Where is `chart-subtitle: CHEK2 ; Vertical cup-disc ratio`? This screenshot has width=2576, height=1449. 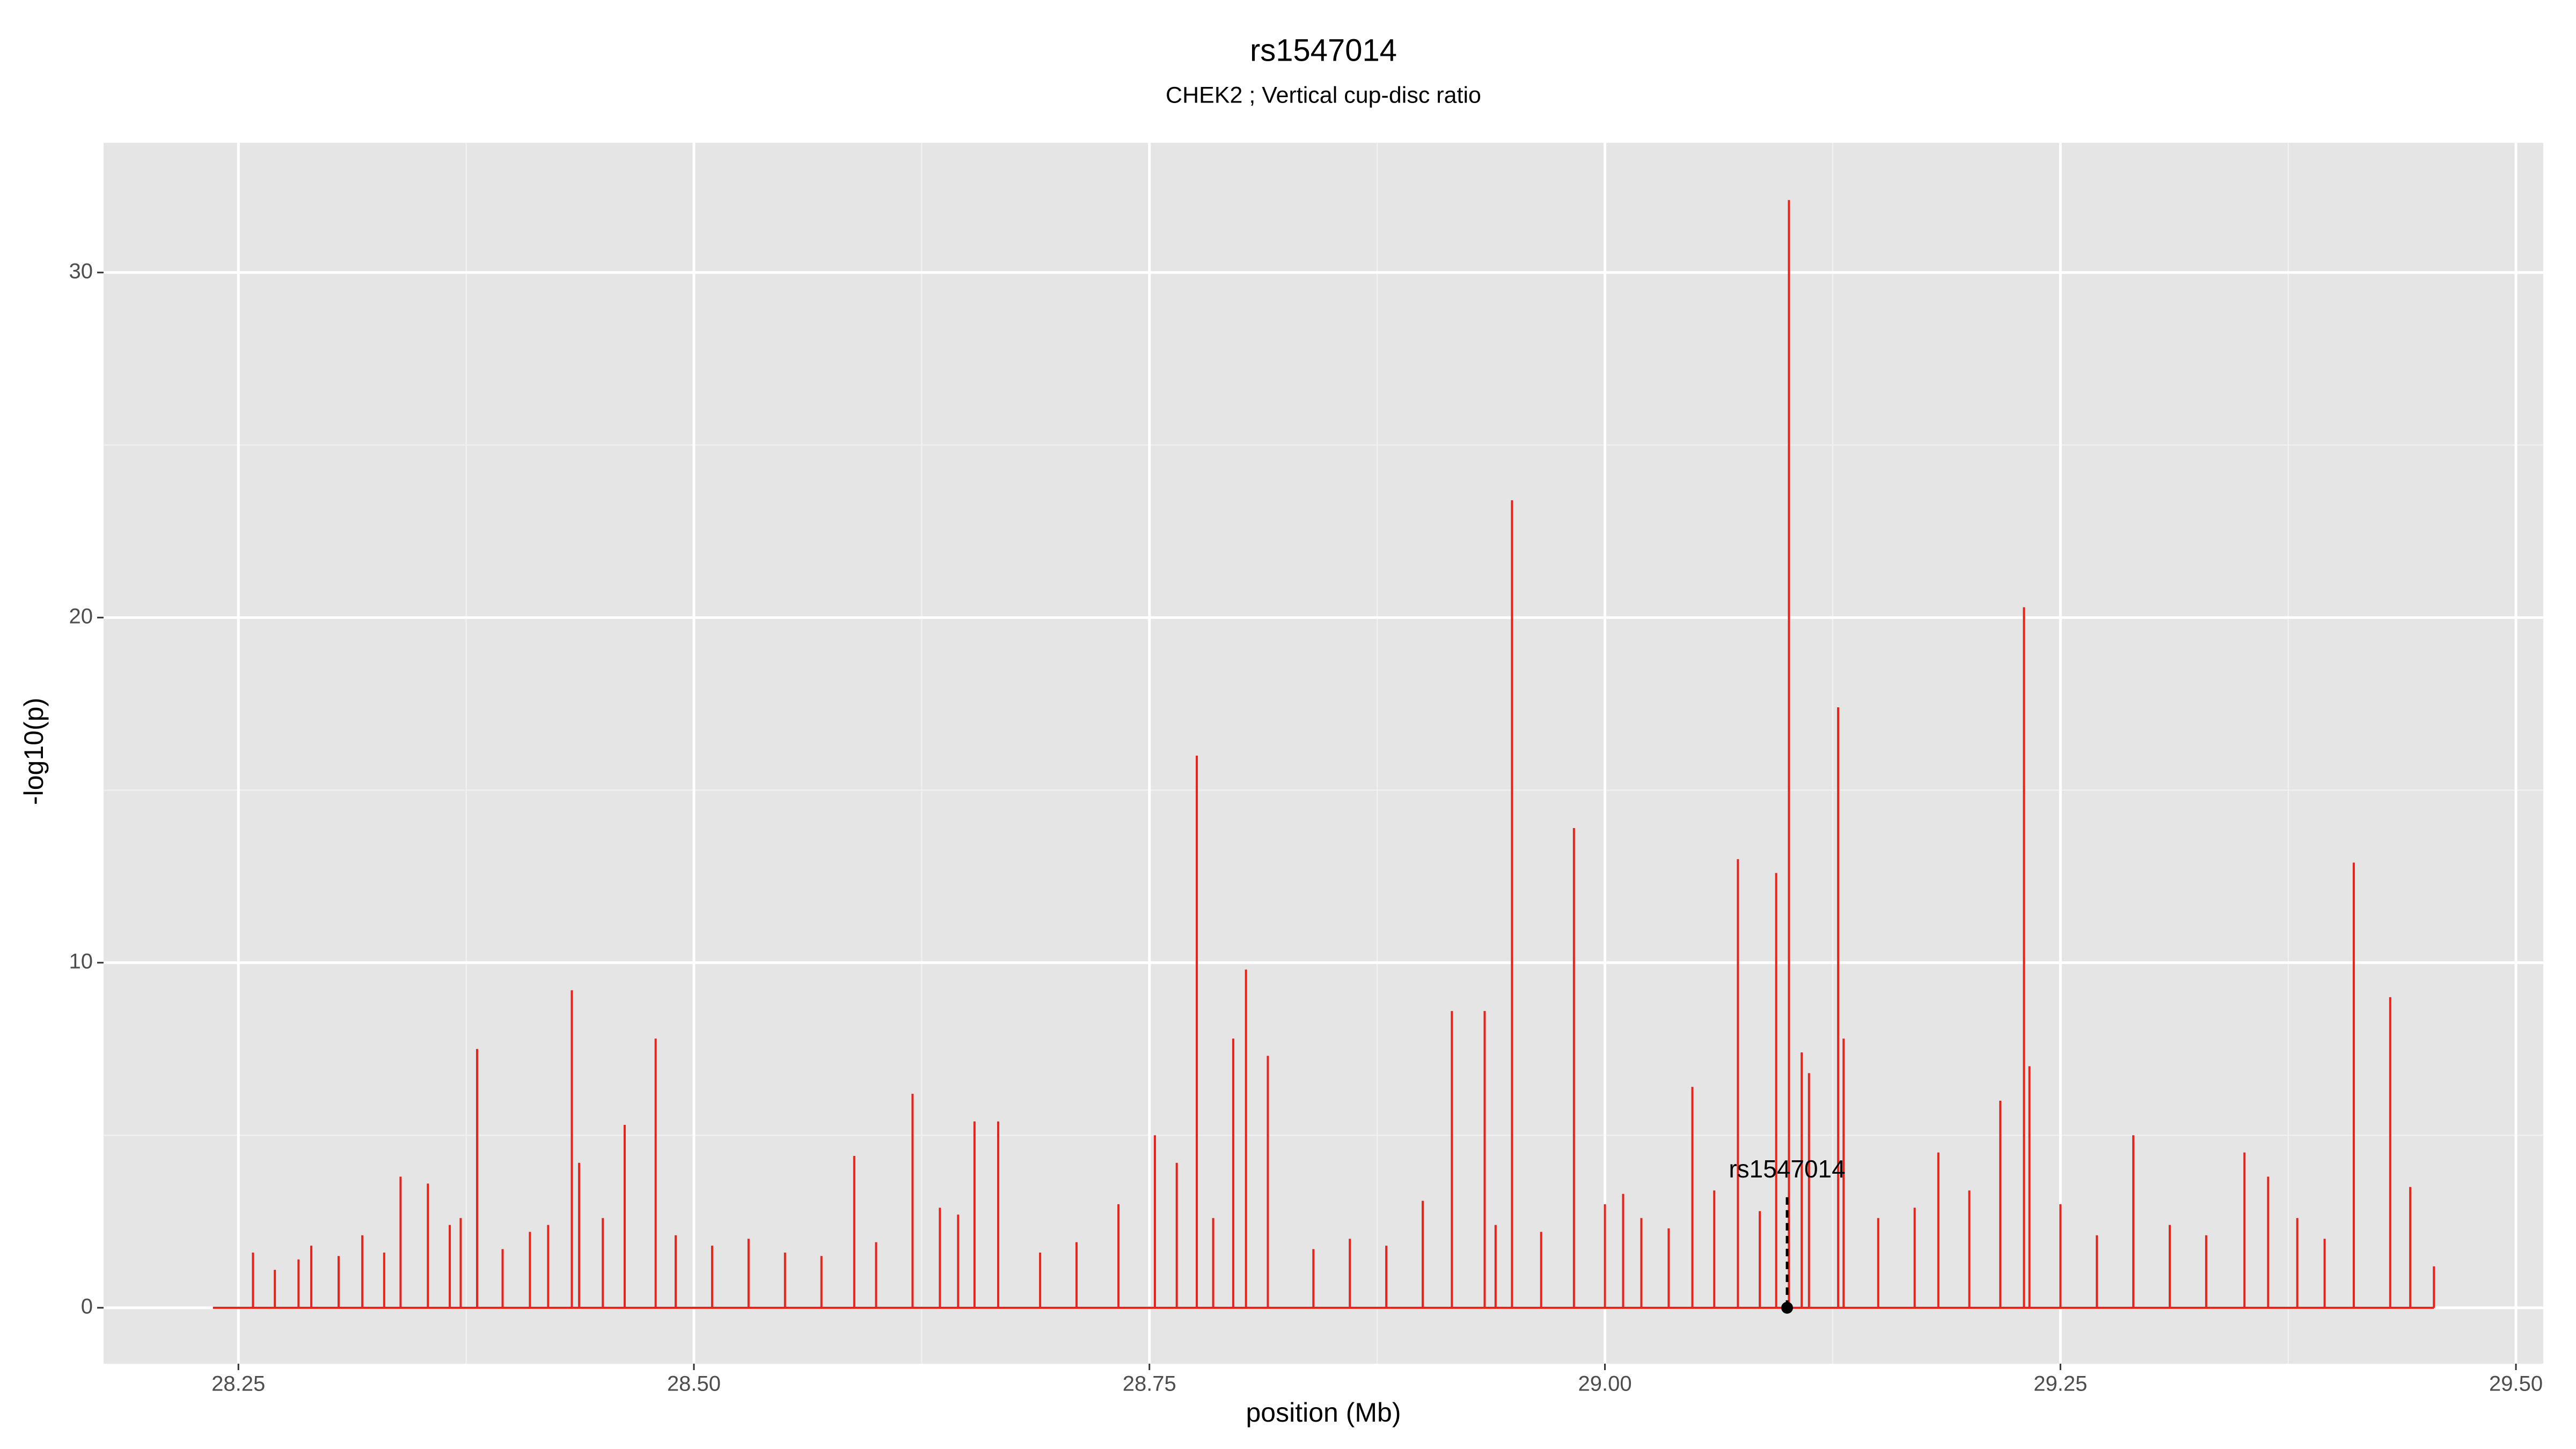
chart-subtitle: CHEK2 ; Vertical cup-disc ratio is located at coordinates (1323, 95).